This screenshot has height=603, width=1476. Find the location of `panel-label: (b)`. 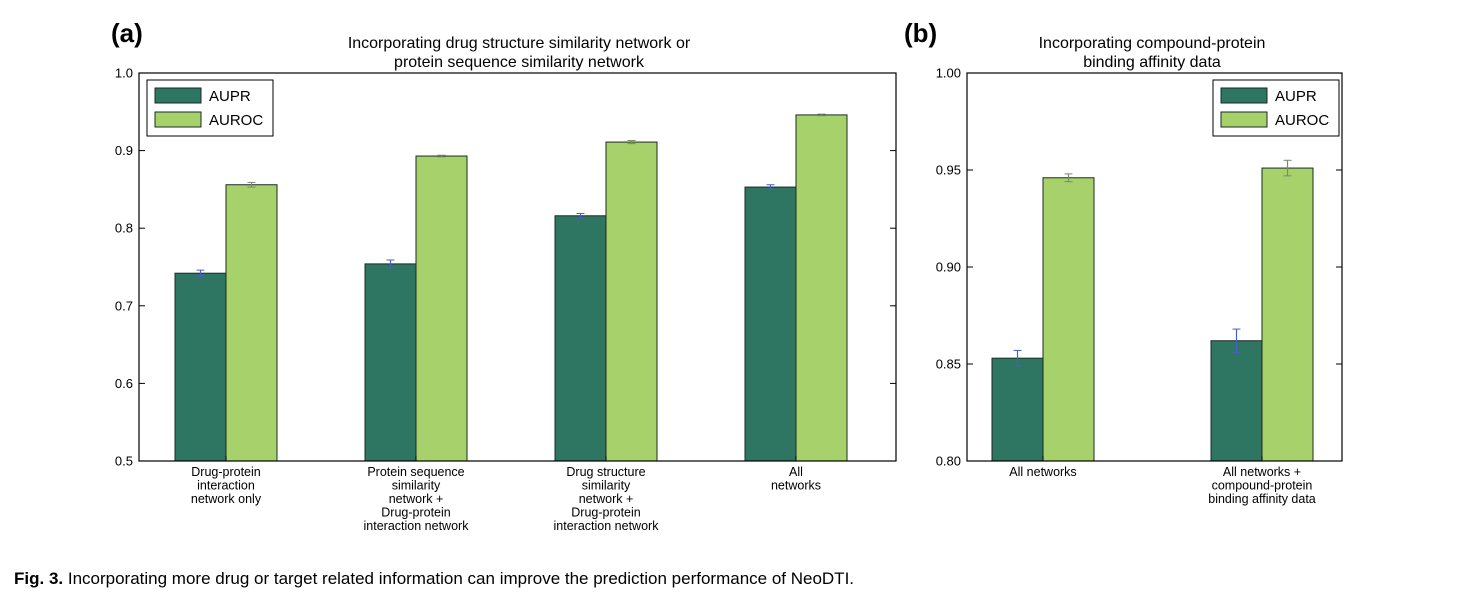

panel-label: (b) is located at coordinates (920, 33).